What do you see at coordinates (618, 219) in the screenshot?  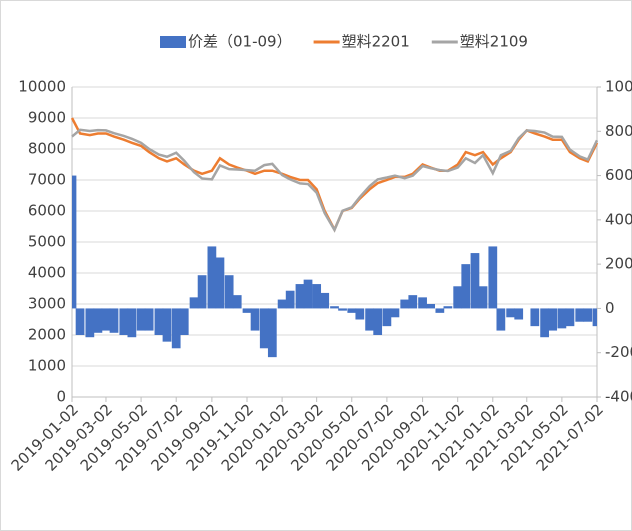 I see `y2-tick-label: 400` at bounding box center [618, 219].